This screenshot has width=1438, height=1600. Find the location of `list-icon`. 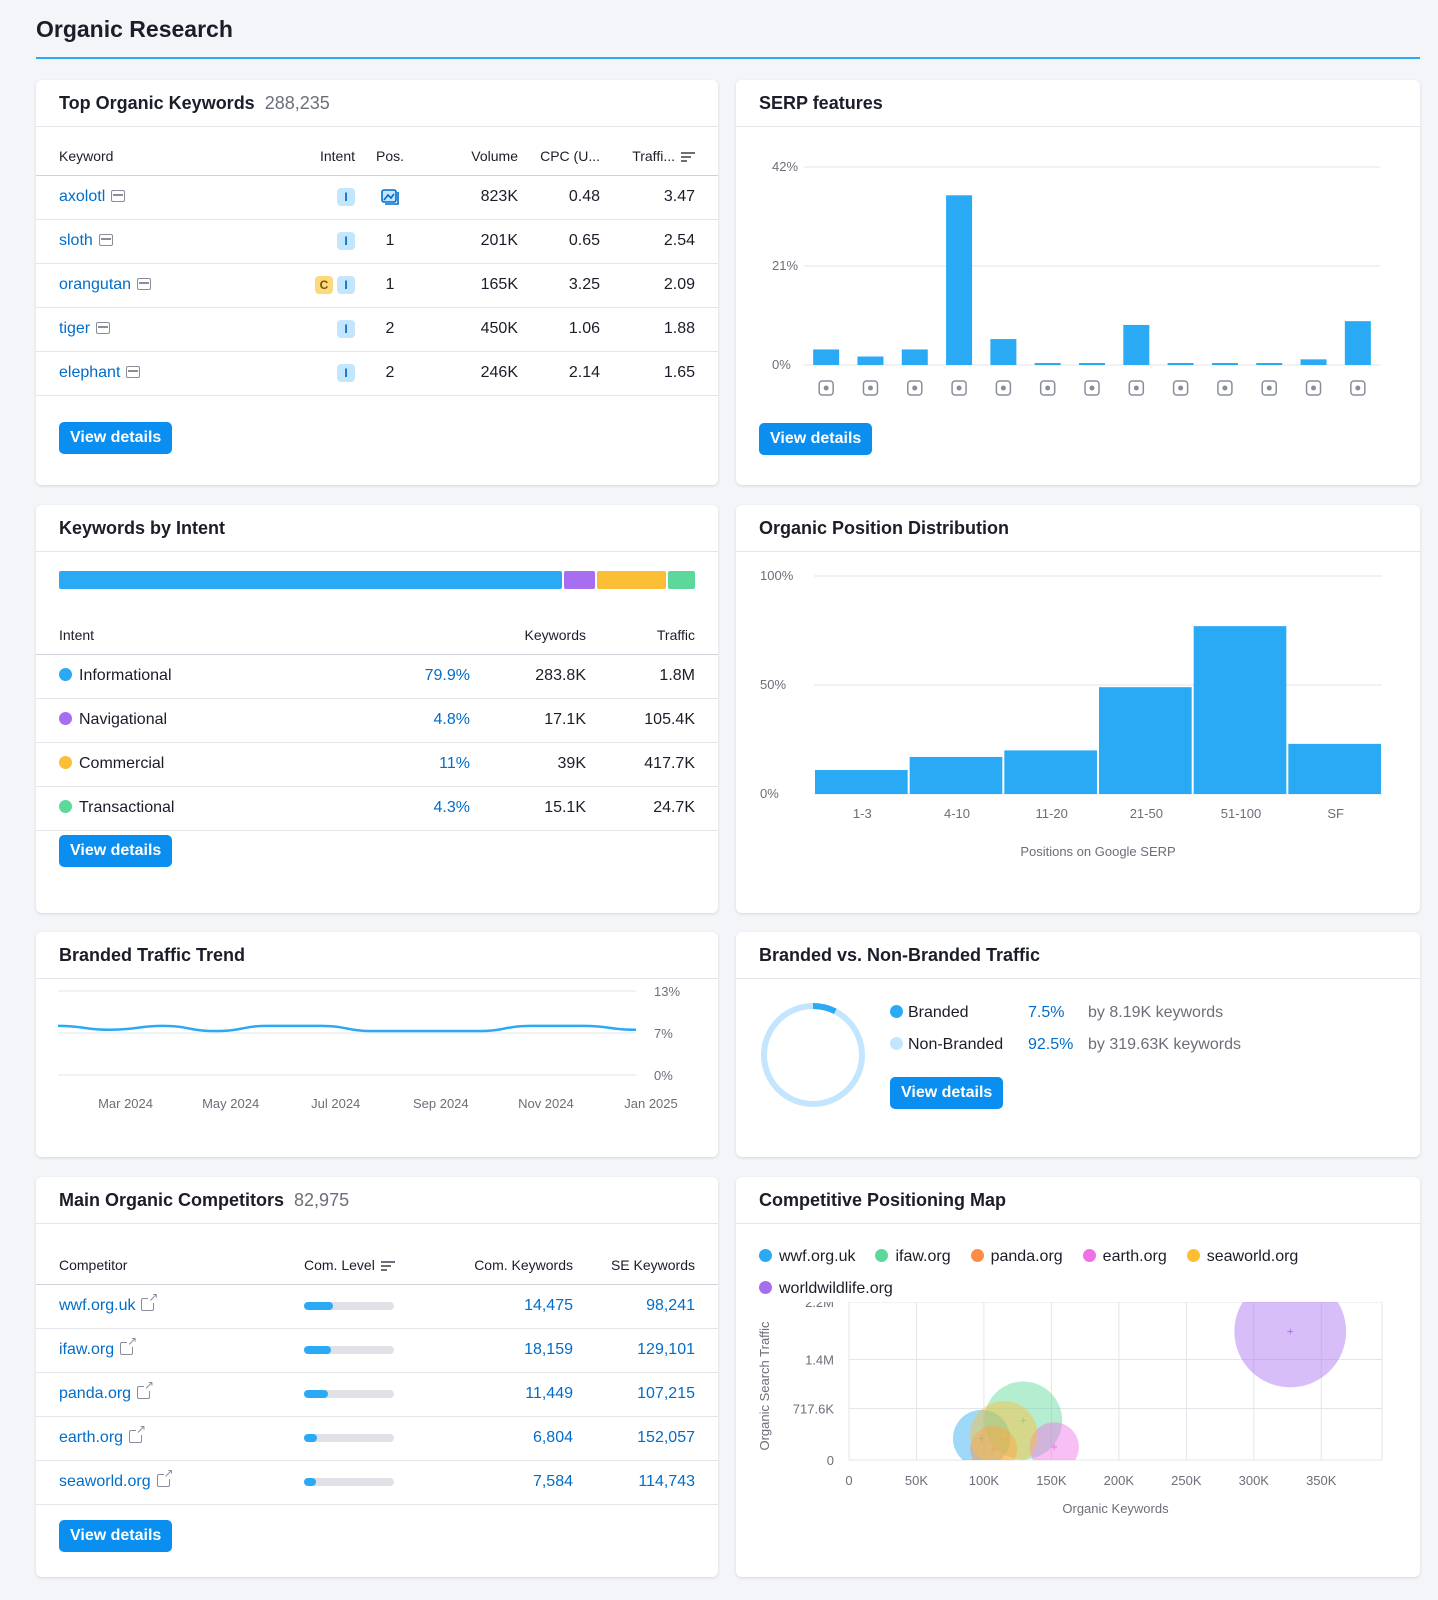

list-icon is located at coordinates (1358, 388).